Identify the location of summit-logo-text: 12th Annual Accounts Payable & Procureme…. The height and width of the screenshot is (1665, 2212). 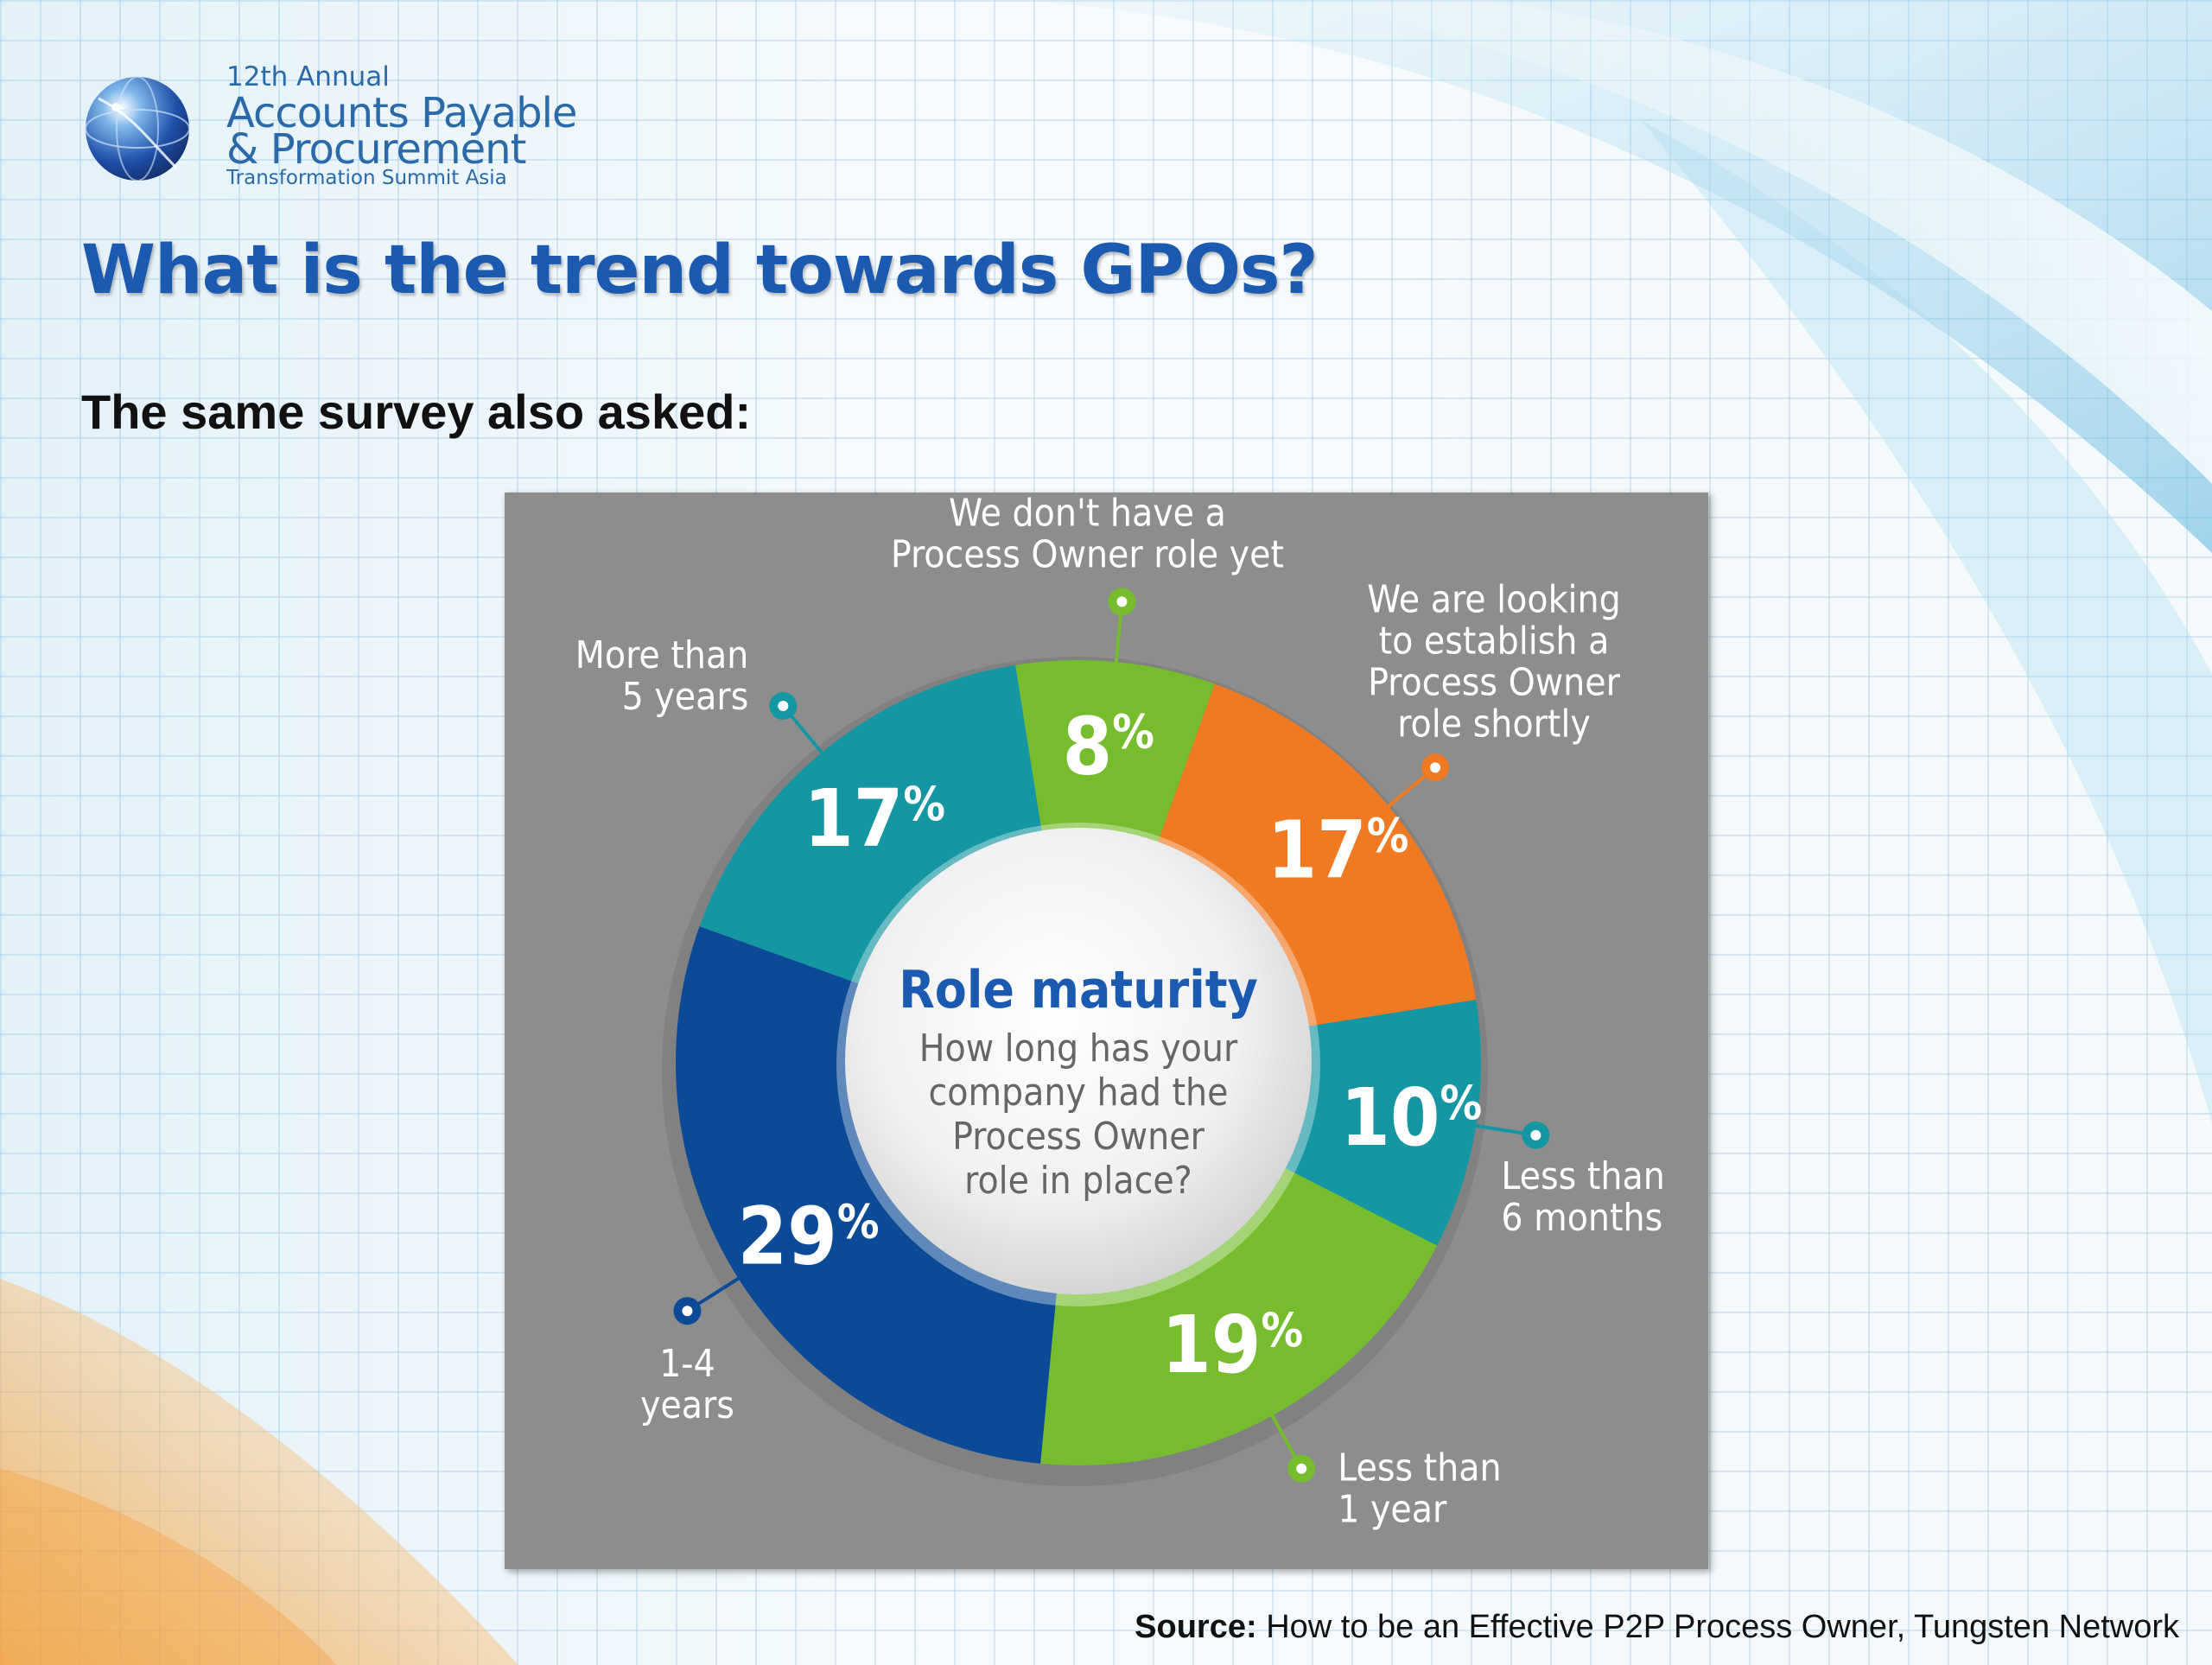
(401, 125).